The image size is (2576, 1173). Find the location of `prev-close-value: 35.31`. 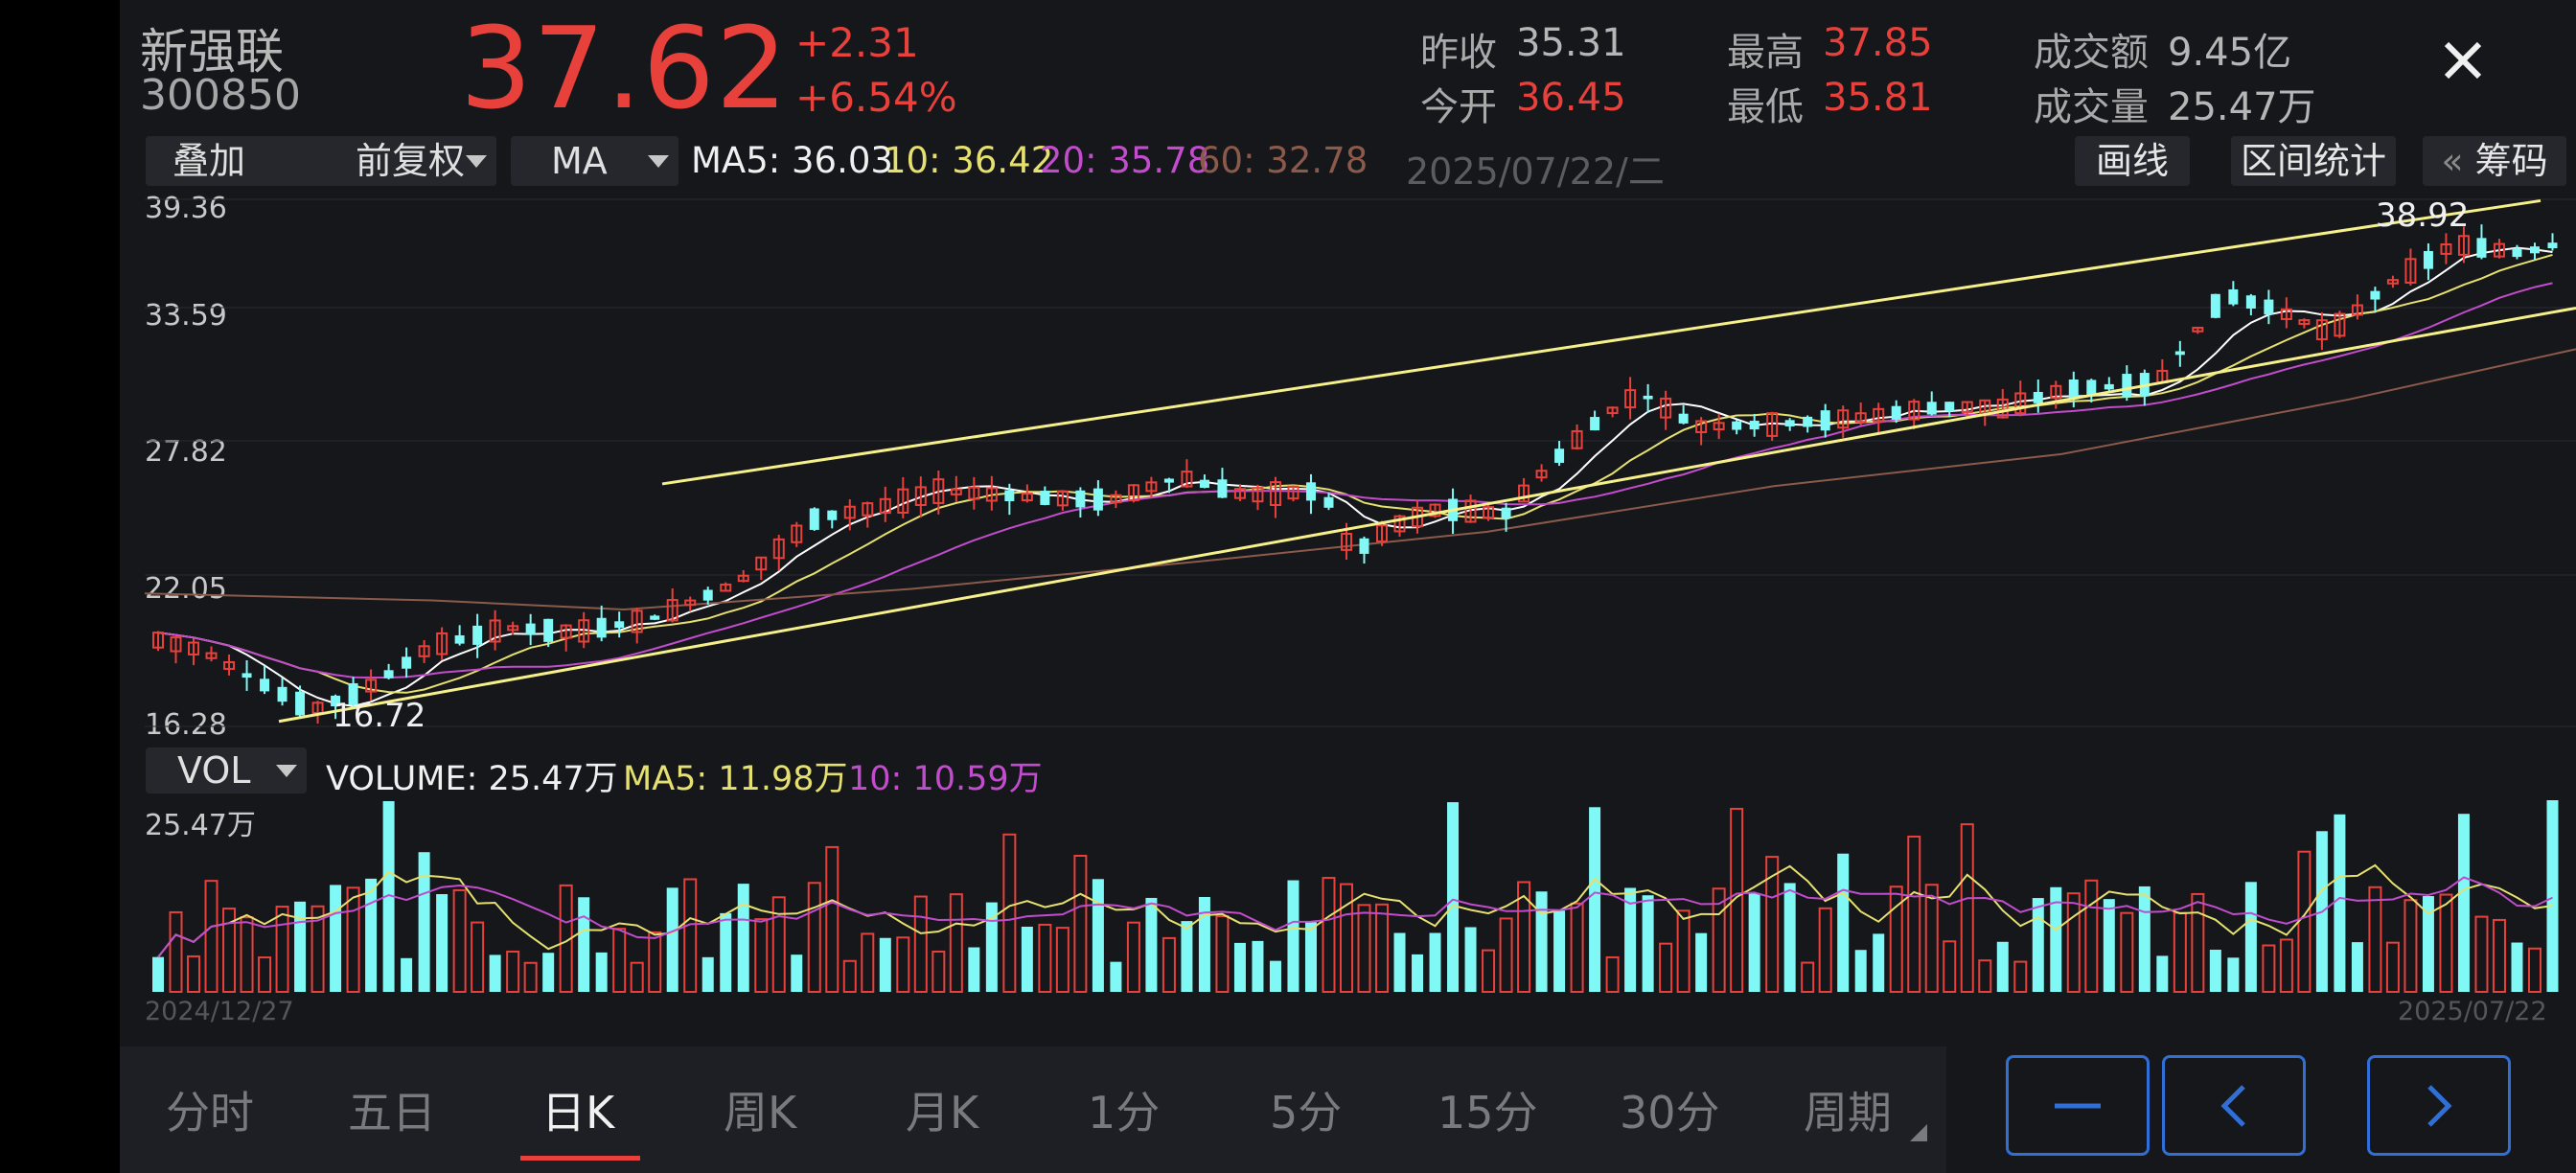

prev-close-value: 35.31 is located at coordinates (1571, 43).